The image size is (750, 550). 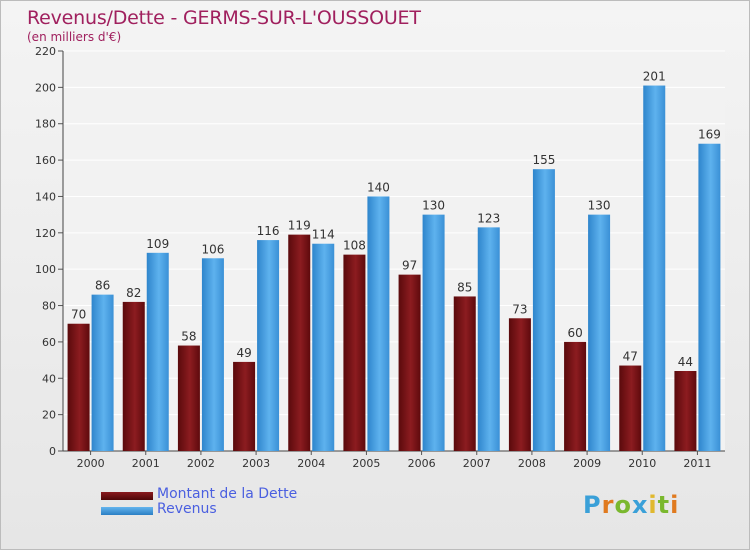 What do you see at coordinates (224, 18) in the screenshot?
I see `chart-title: Revenus/Dette - GERMS-SUR-L'OUSSOUET` at bounding box center [224, 18].